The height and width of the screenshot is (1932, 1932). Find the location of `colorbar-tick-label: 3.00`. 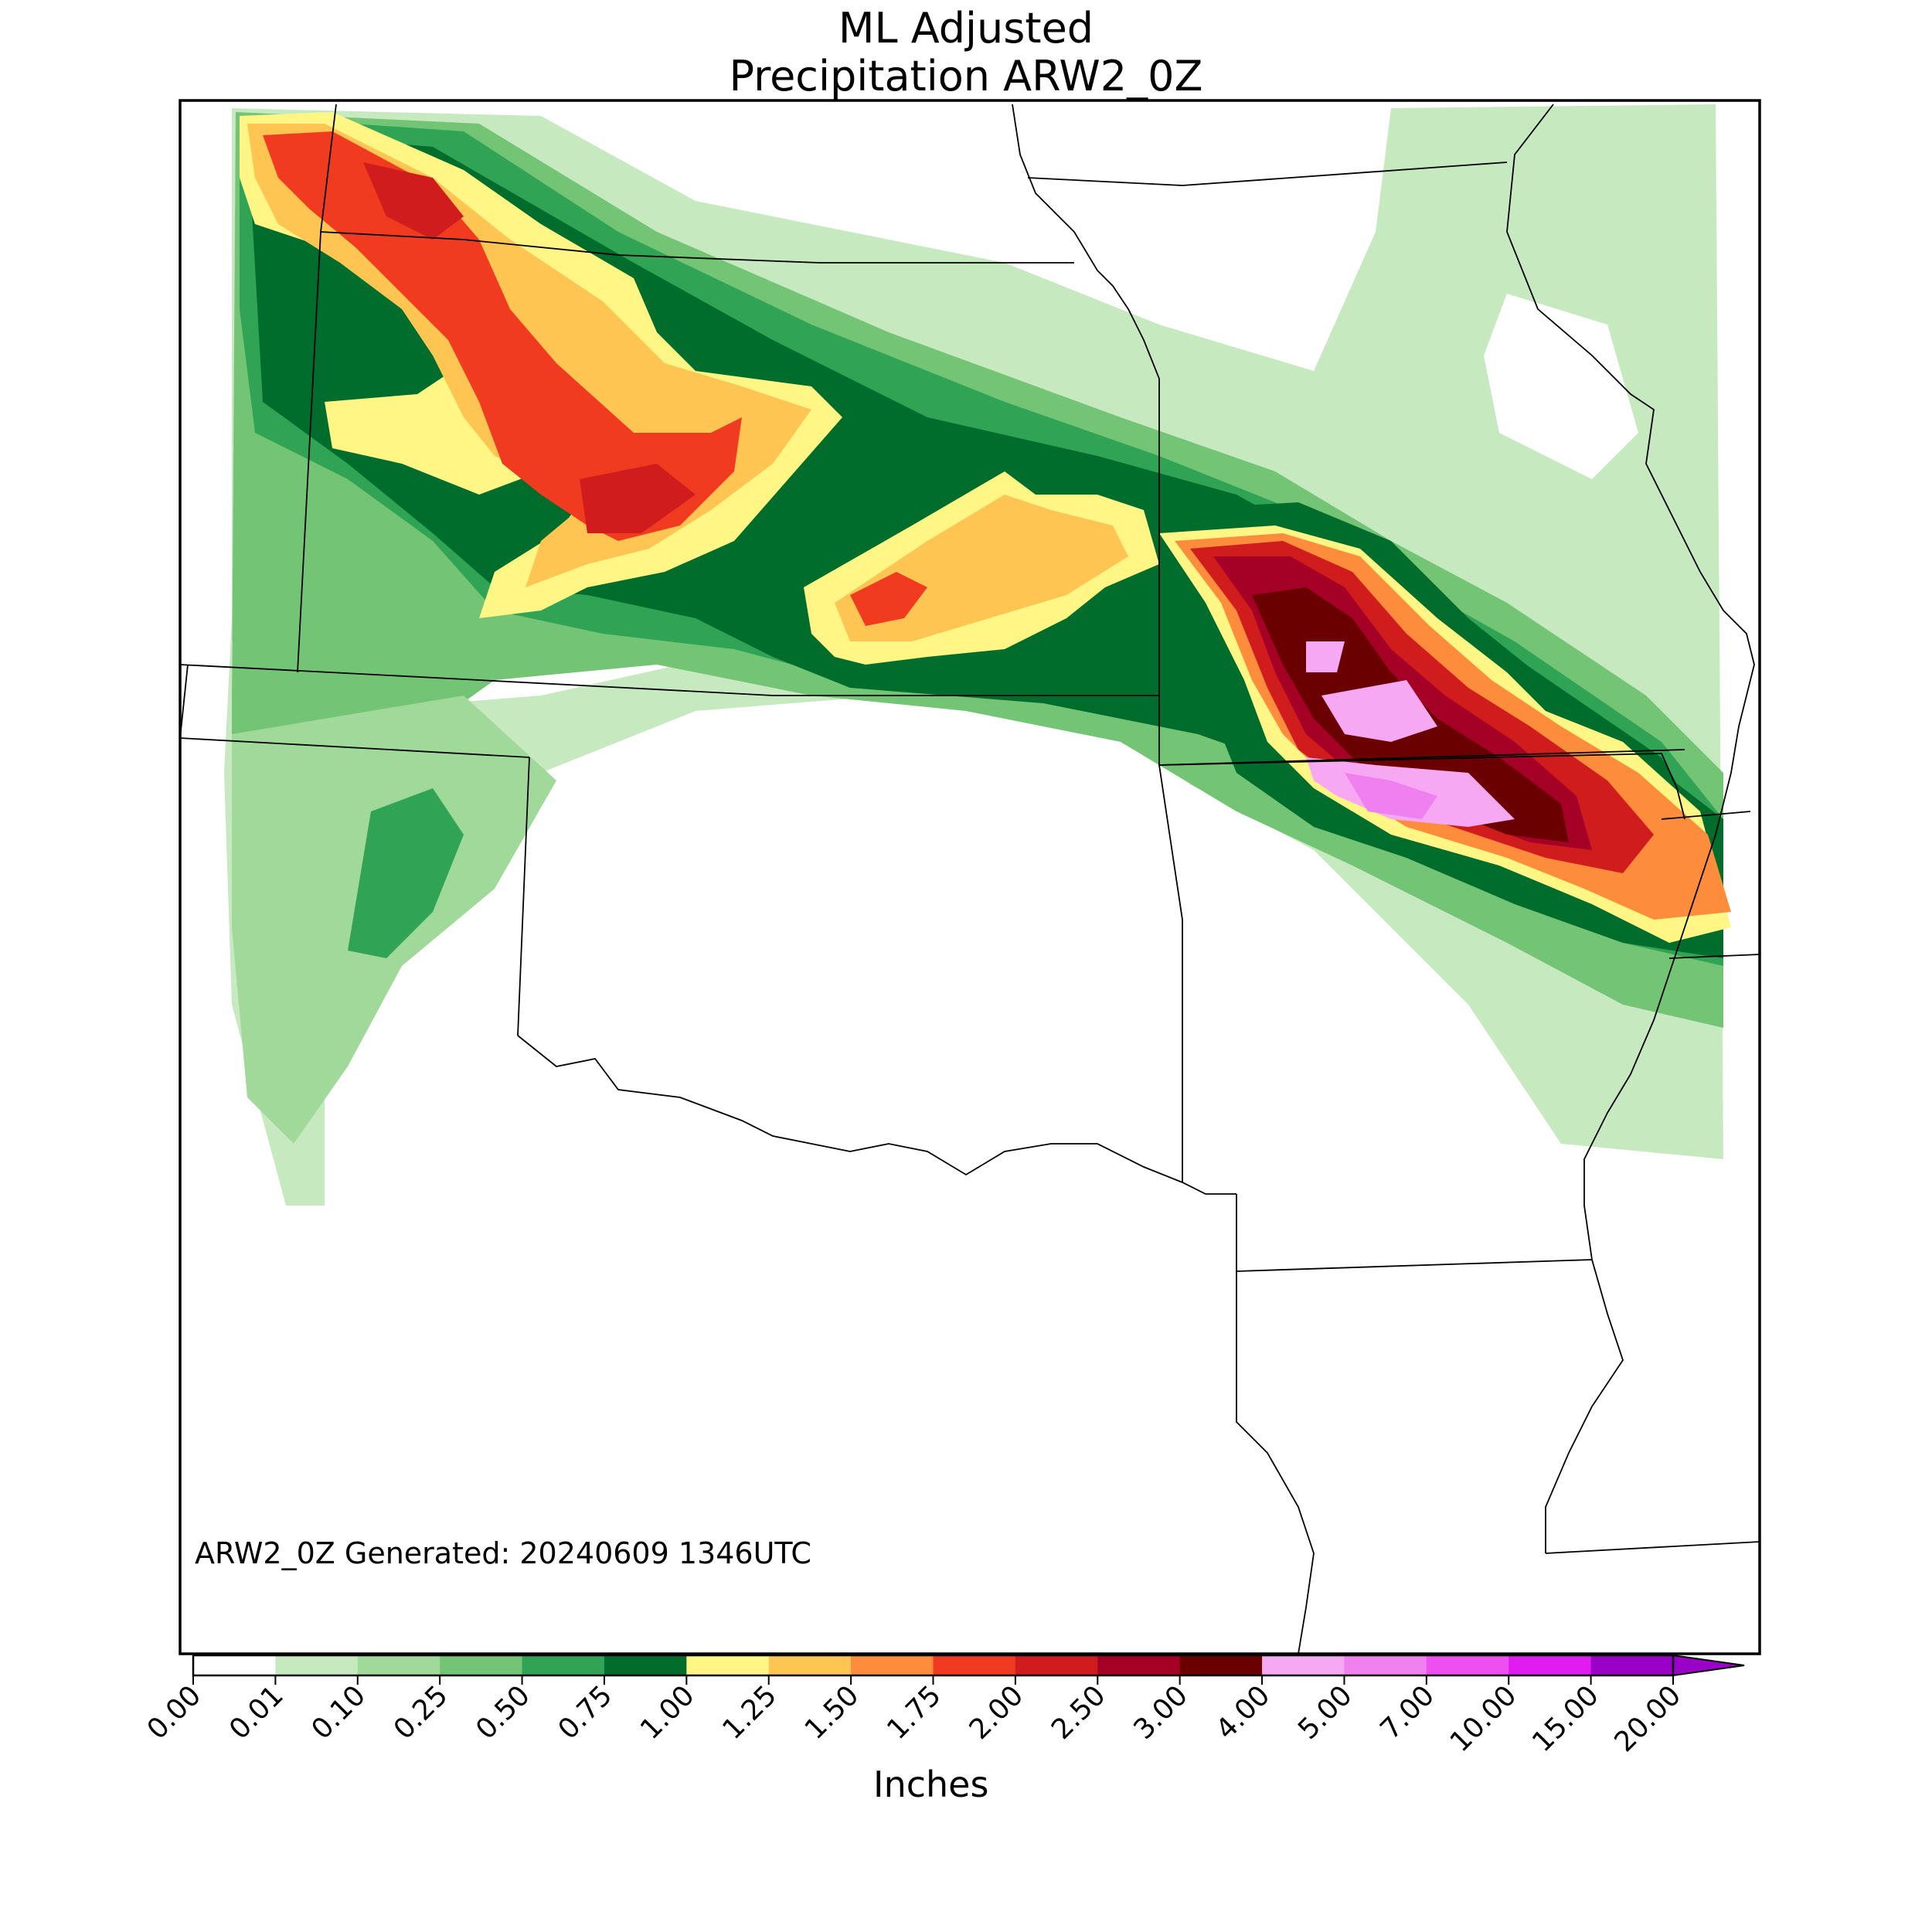

colorbar-tick-label: 3.00 is located at coordinates (1161, 1713).